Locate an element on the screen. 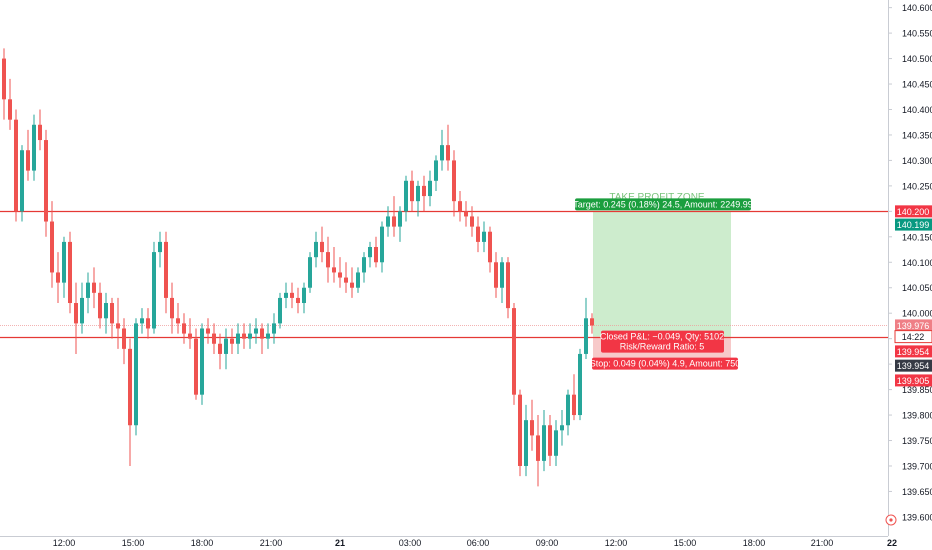  price-tick-label: 140.150 is located at coordinates (917, 237).